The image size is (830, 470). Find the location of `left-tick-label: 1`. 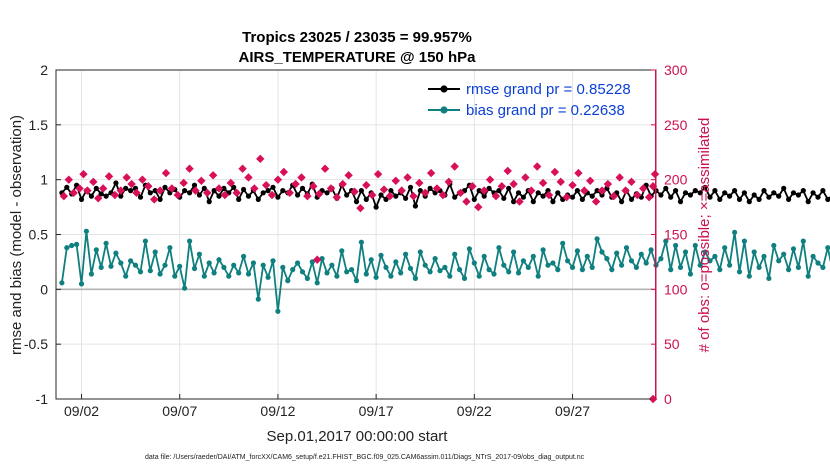

left-tick-label: 1 is located at coordinates (44, 180).